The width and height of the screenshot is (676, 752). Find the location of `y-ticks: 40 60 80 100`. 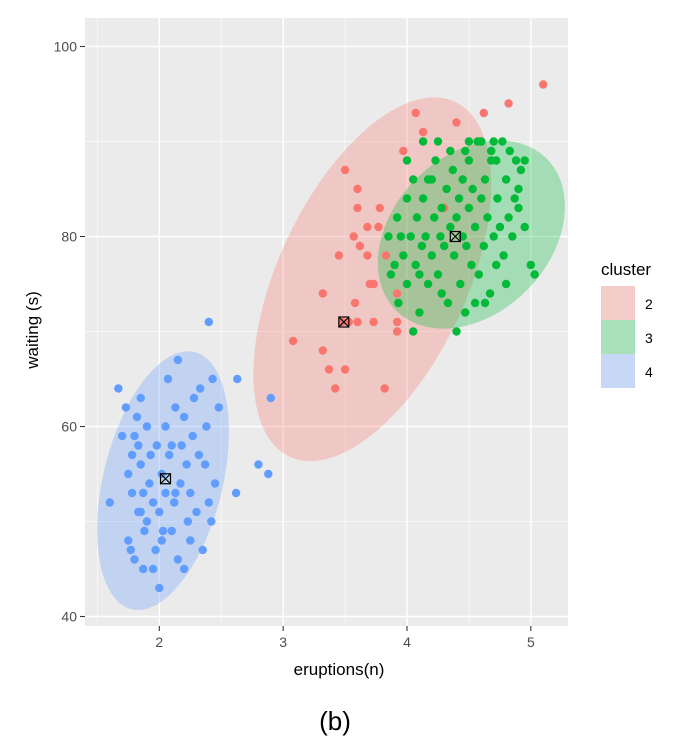

y-ticks: 40 60 80 100 is located at coordinates (69, 332).